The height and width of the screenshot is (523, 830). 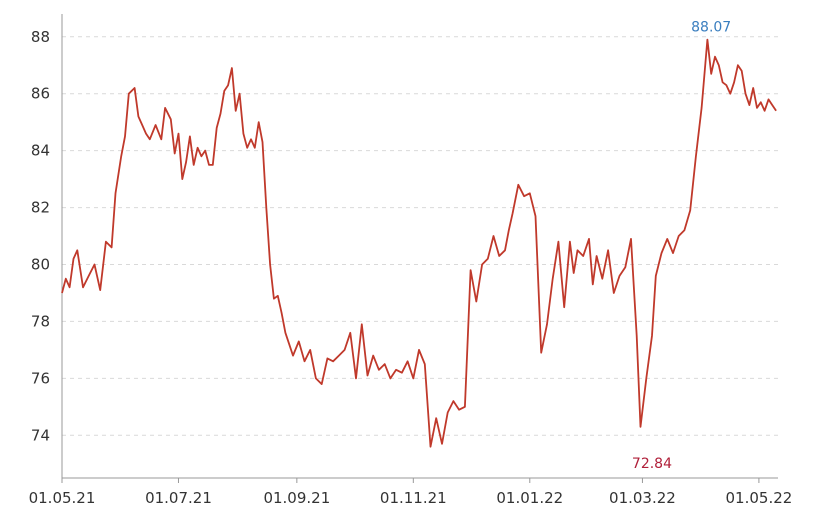 What do you see at coordinates (529, 498) in the screenshot?
I see `x-tick-label: 01.01.22` at bounding box center [529, 498].